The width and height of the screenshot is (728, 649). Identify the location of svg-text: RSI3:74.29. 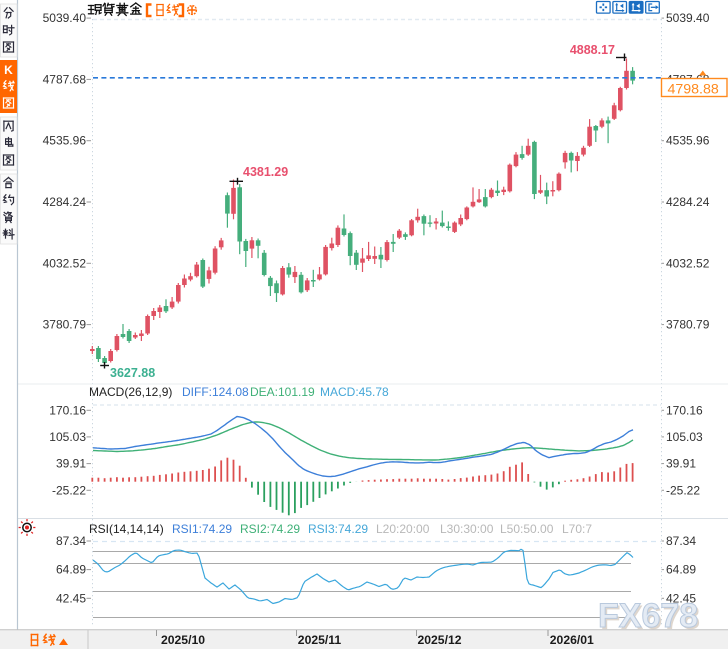
(338, 529).